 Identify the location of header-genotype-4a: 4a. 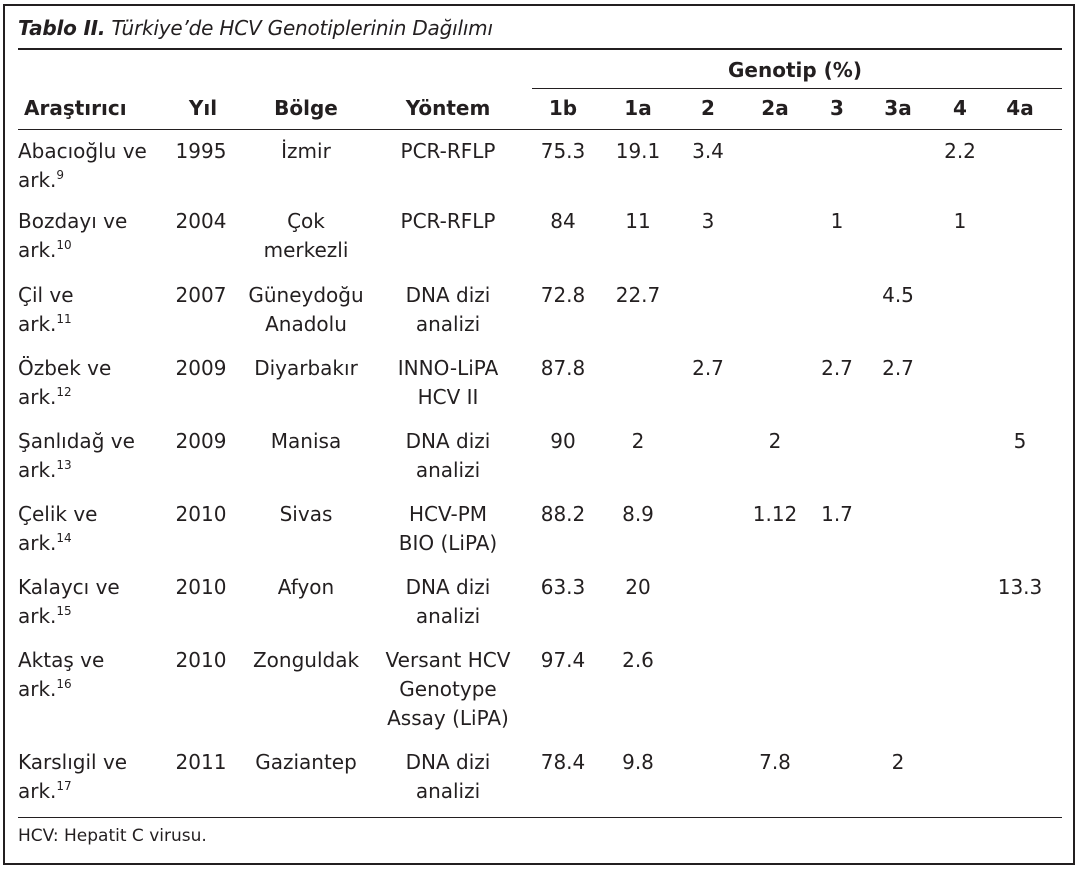
(1020, 108).